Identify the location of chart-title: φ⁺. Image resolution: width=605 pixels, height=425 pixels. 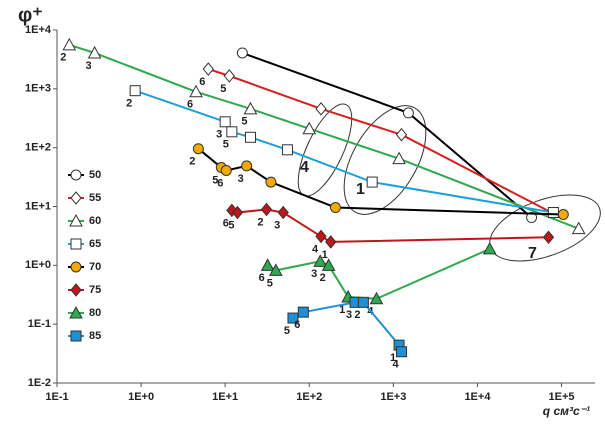
(30, 15).